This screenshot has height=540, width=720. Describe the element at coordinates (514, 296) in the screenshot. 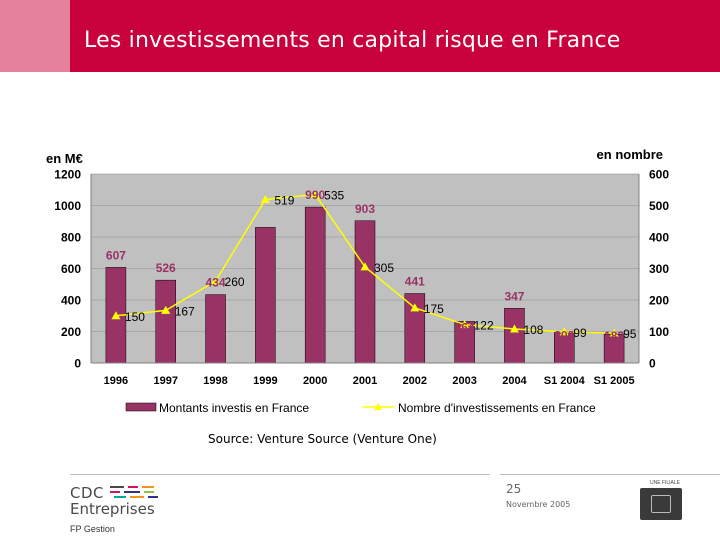

I see `bar-value-label: 347` at that location.